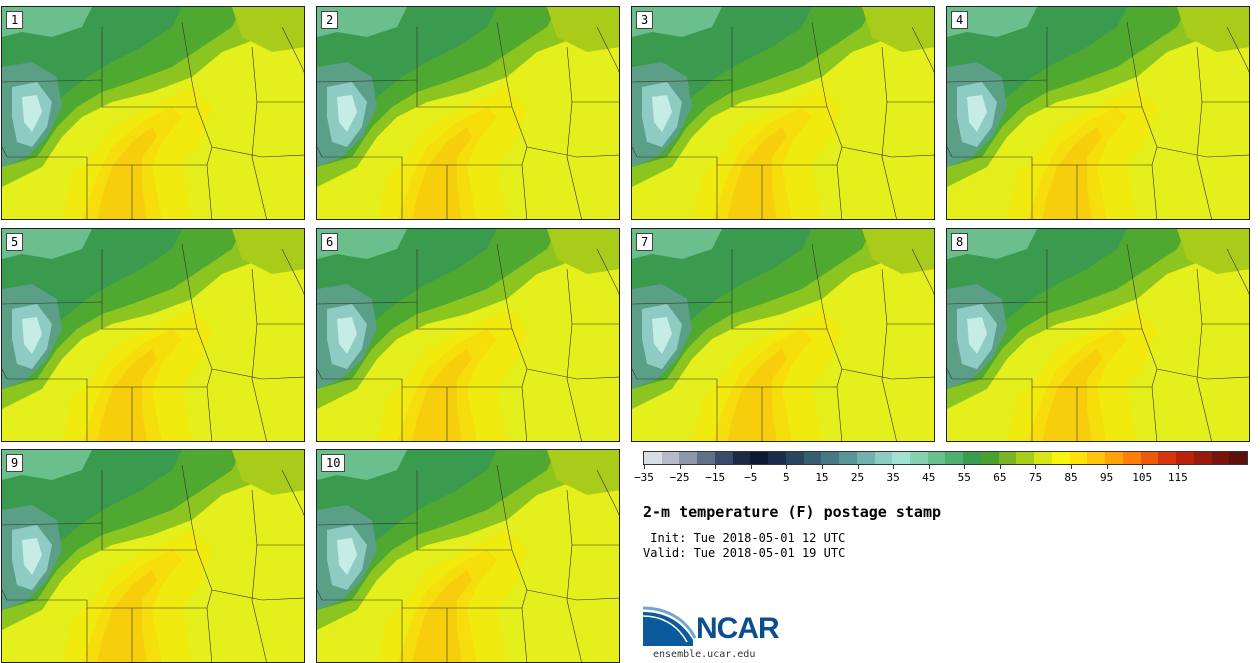  I want to click on member-label: 8, so click(960, 242).